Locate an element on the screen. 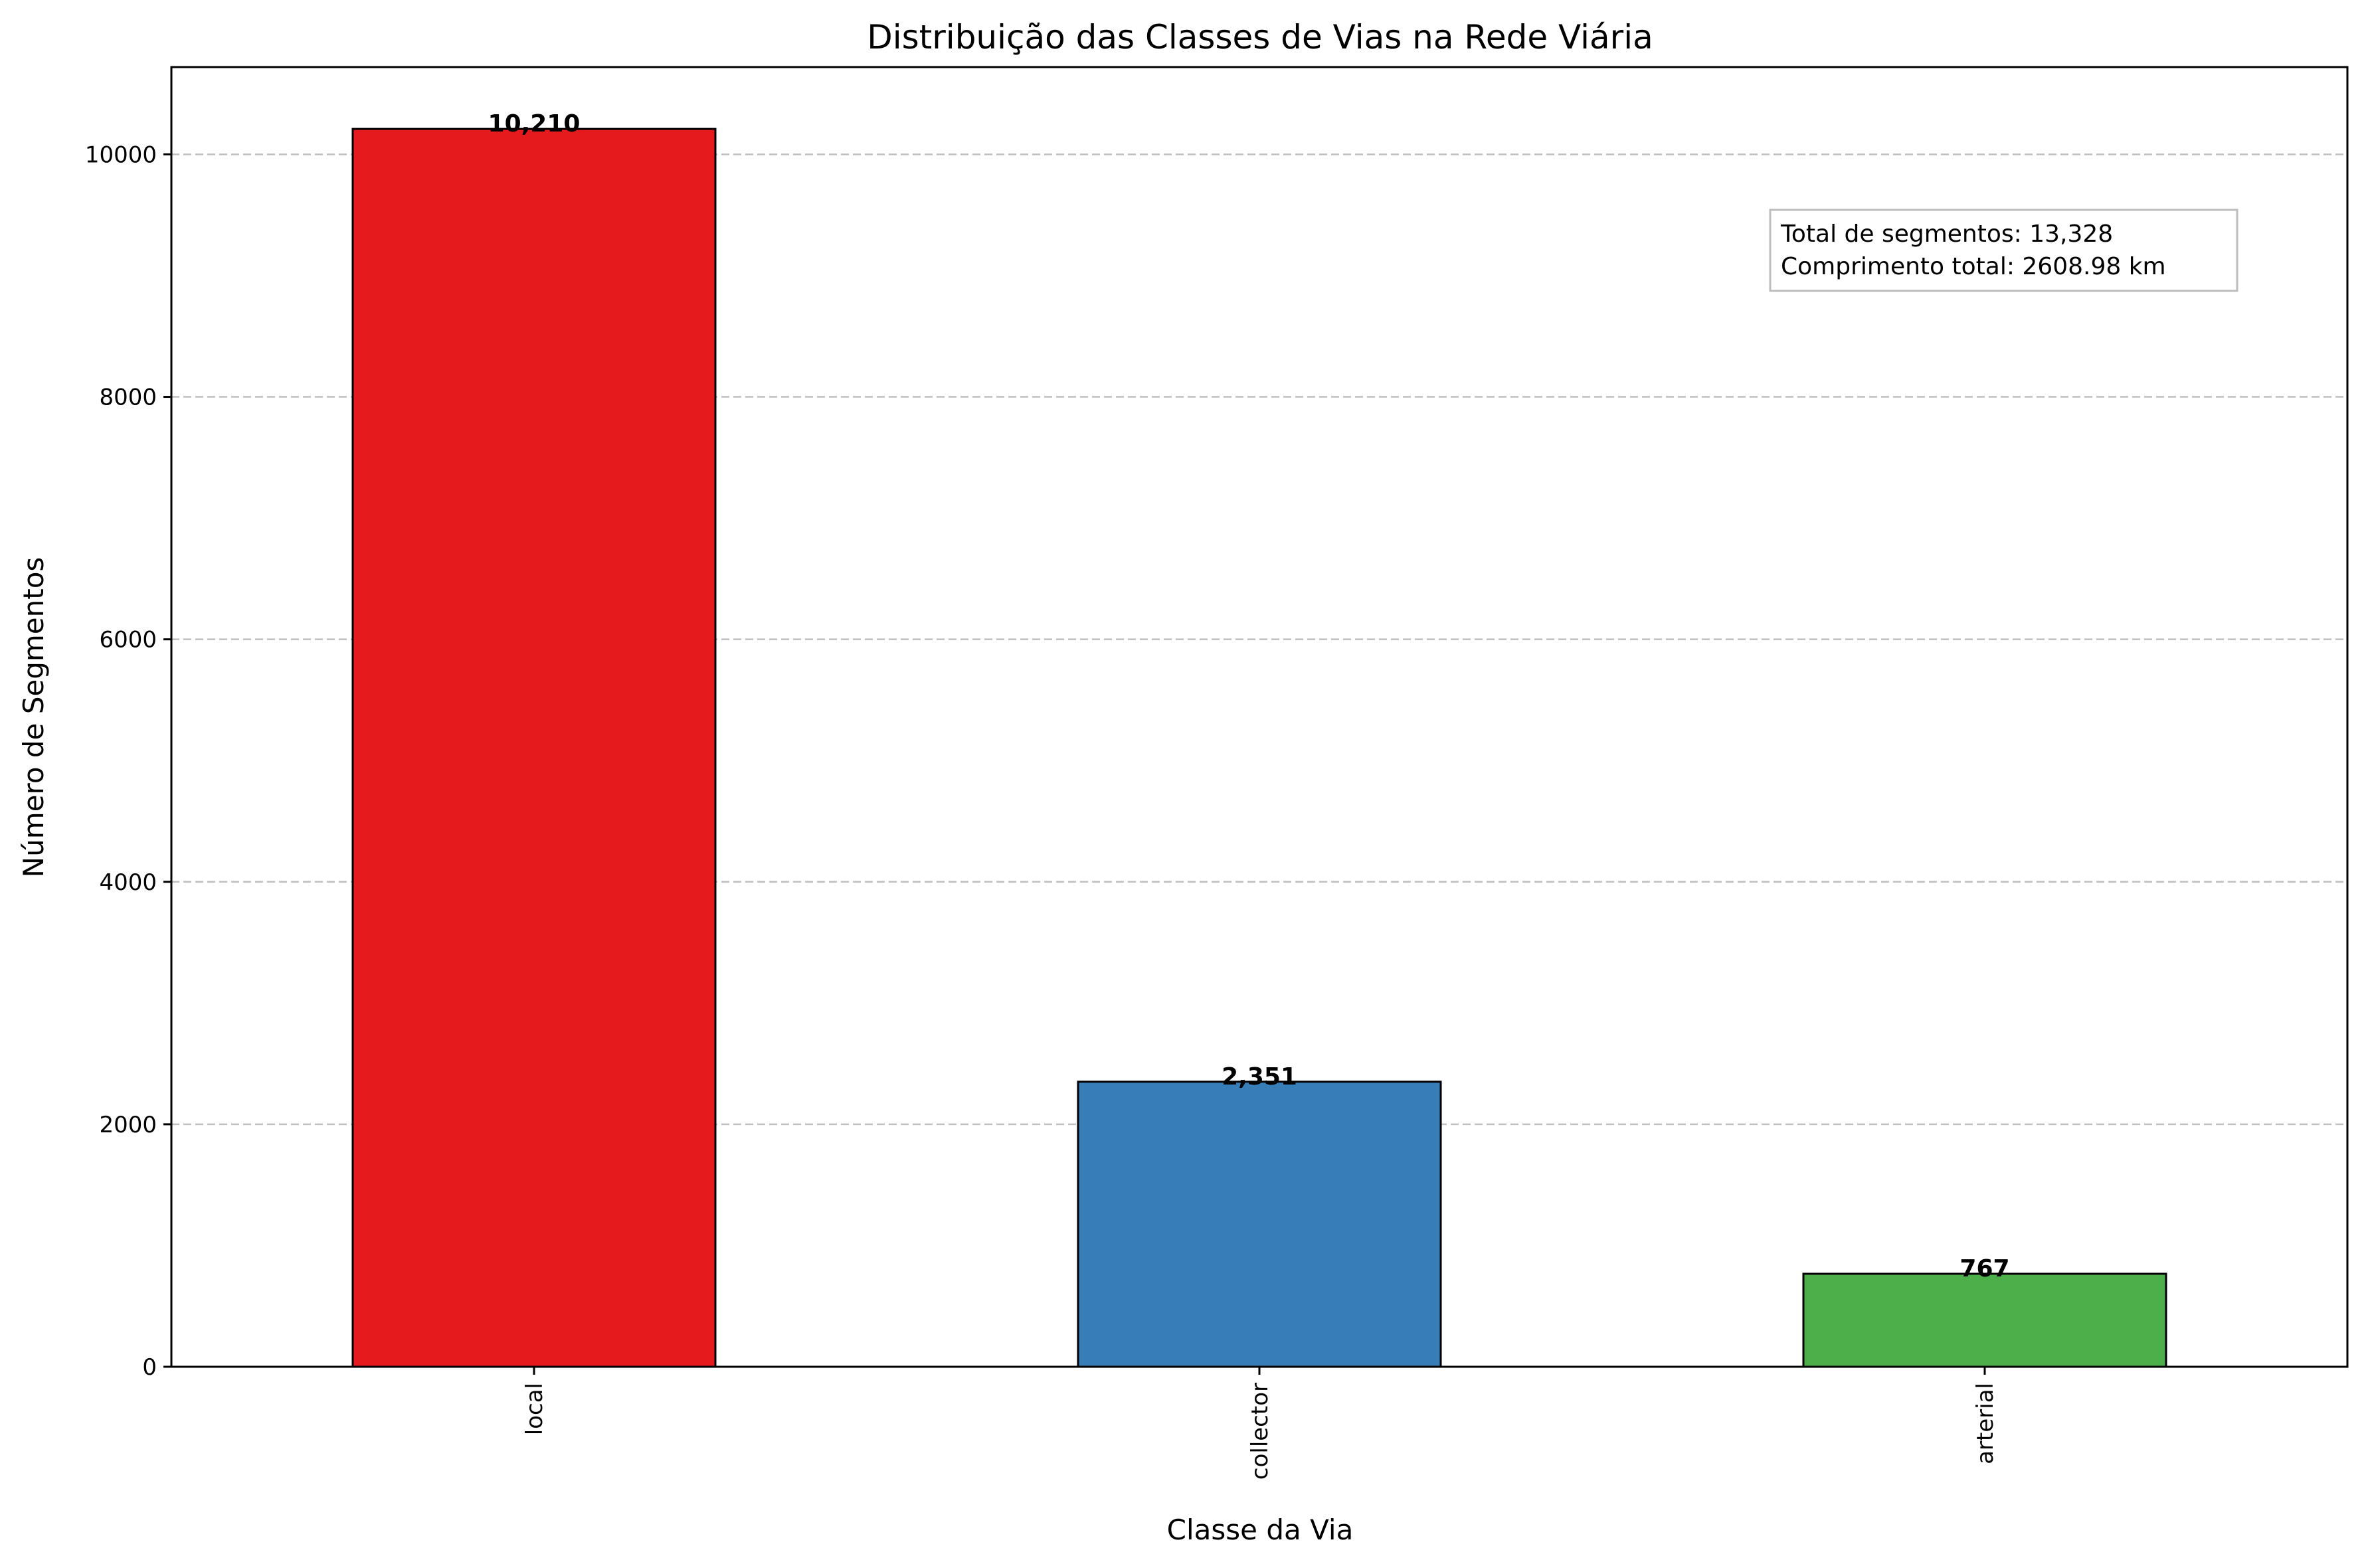 The height and width of the screenshot is (1568, 2368). x-tick-label: local is located at coordinates (534, 1409).